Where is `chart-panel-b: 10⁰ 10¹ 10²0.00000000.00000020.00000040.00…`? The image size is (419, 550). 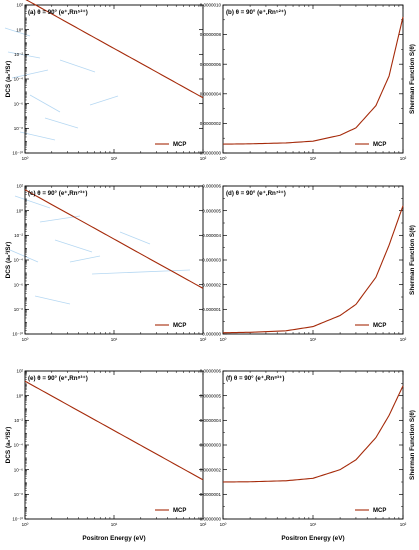 chart-panel-b: 10⁰ 10¹ 10²0.00000000.00000020.00000040.00… is located at coordinates (308, 82).